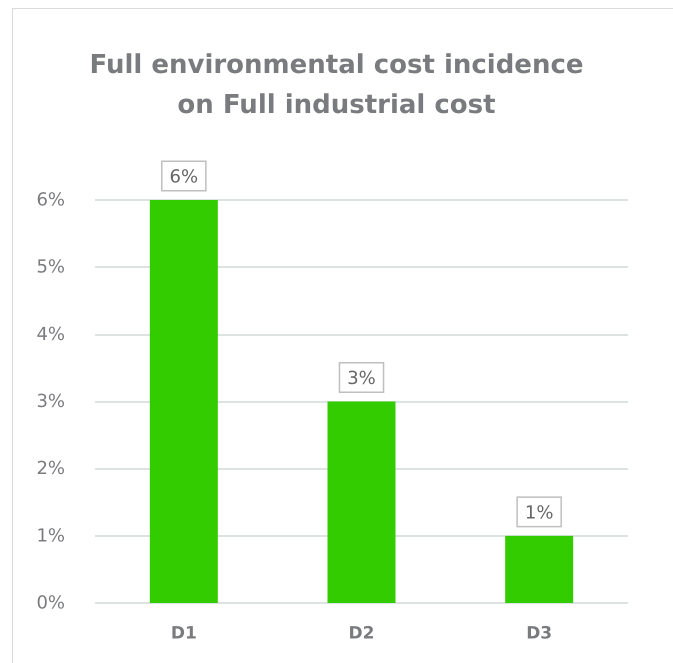  Describe the element at coordinates (539, 634) in the screenshot. I see `x-tick-label: D3` at that location.